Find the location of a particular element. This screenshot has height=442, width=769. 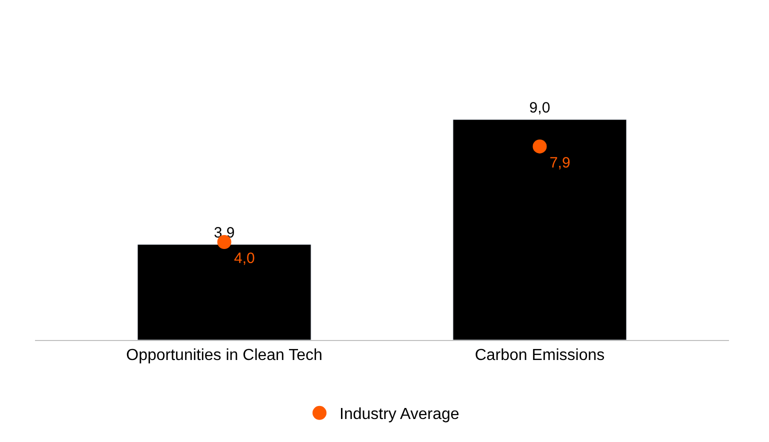

x-tick-label: Carbon Emissions is located at coordinates (539, 355).